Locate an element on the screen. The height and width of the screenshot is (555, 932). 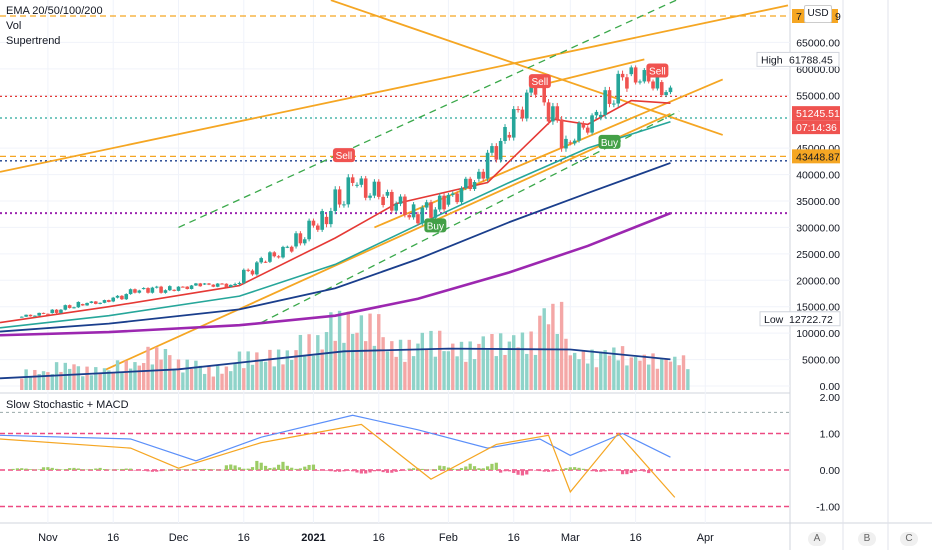
axis-footer-b: B is located at coordinates (867, 539).